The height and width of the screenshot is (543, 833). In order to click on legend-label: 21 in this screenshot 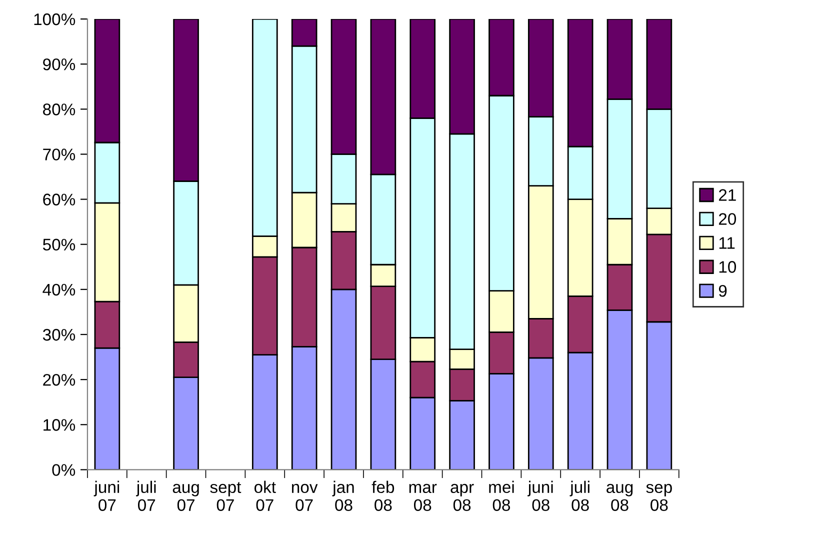, I will do `click(727, 195)`.